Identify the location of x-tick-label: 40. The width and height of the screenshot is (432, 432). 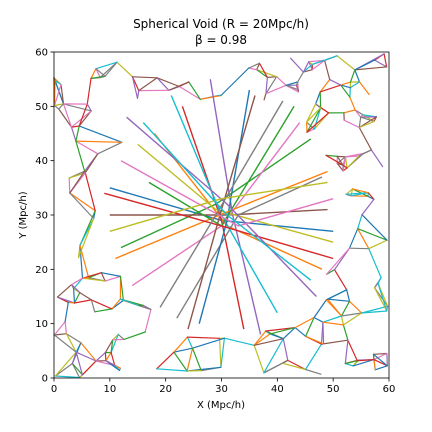
(277, 389).